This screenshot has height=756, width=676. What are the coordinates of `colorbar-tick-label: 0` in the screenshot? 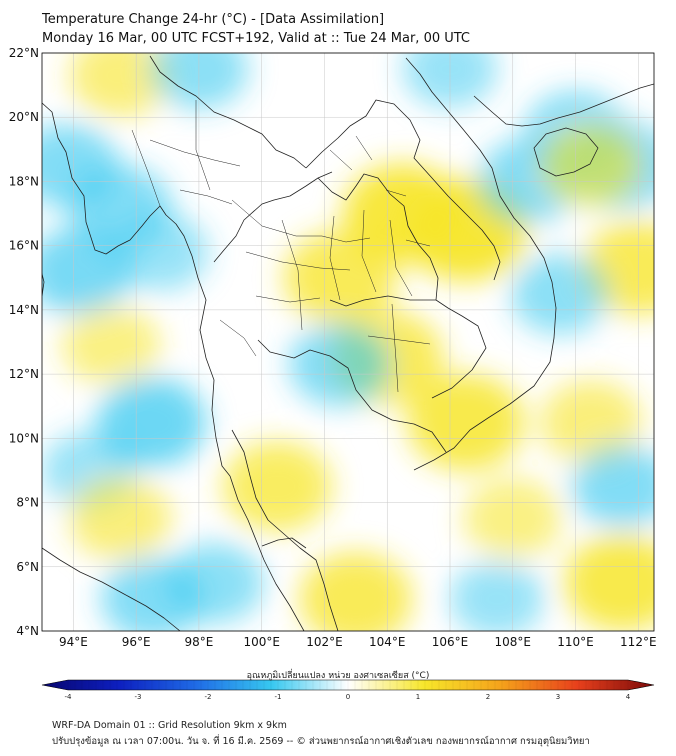 It's located at (348, 697).